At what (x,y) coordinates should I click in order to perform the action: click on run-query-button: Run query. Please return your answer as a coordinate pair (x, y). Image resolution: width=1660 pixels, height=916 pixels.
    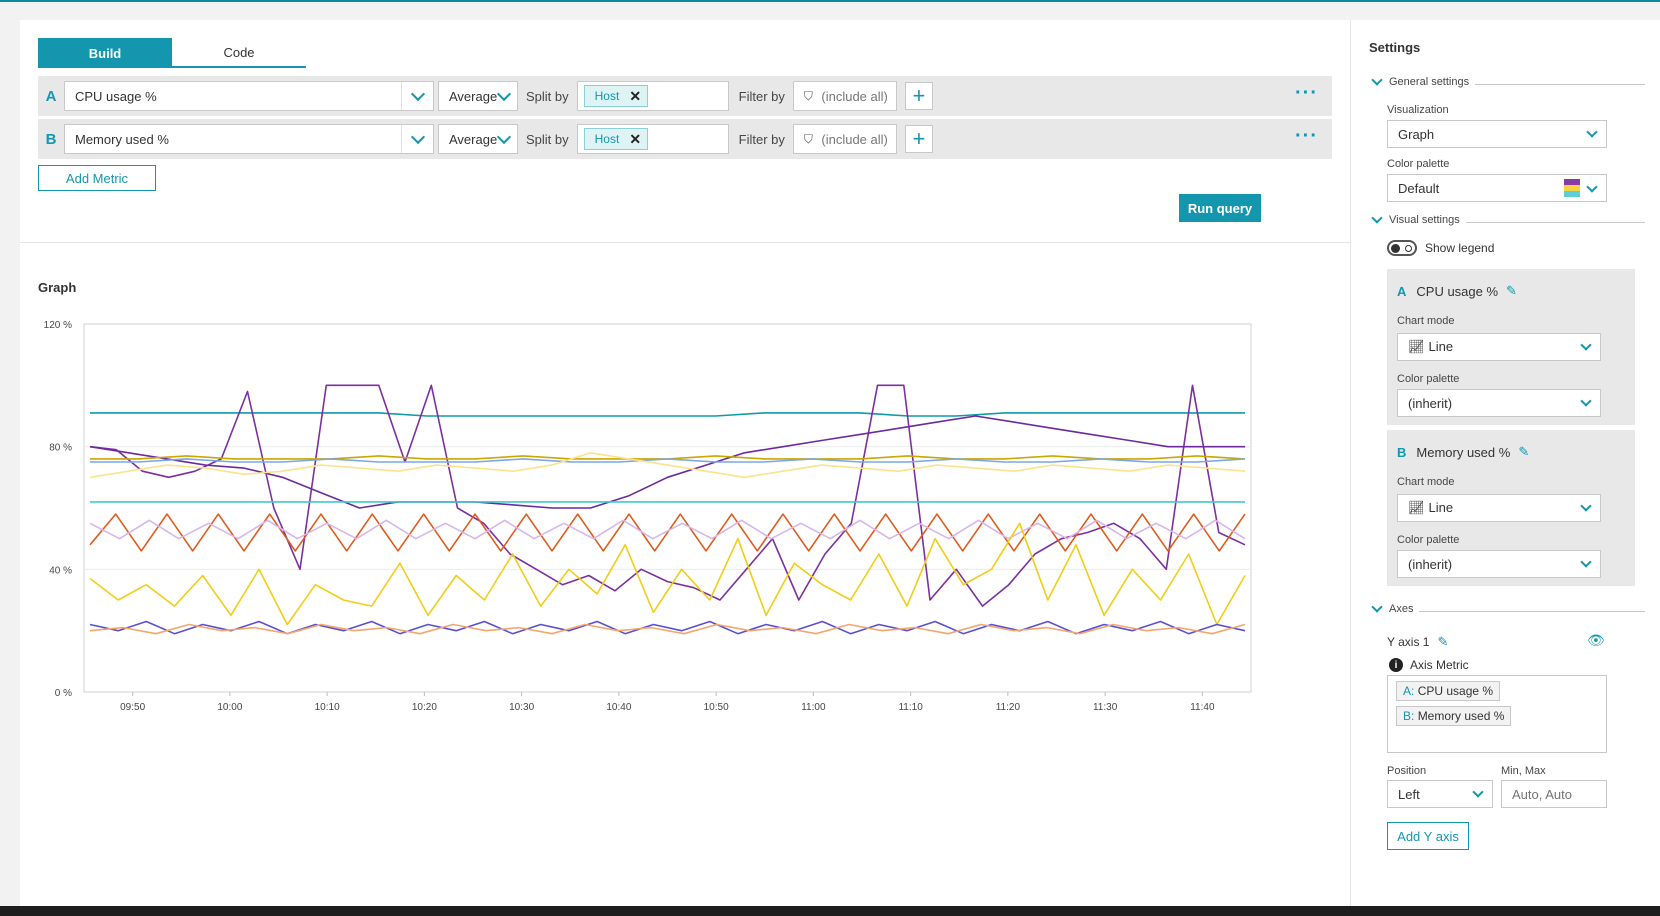
    Looking at the image, I should click on (1220, 208).